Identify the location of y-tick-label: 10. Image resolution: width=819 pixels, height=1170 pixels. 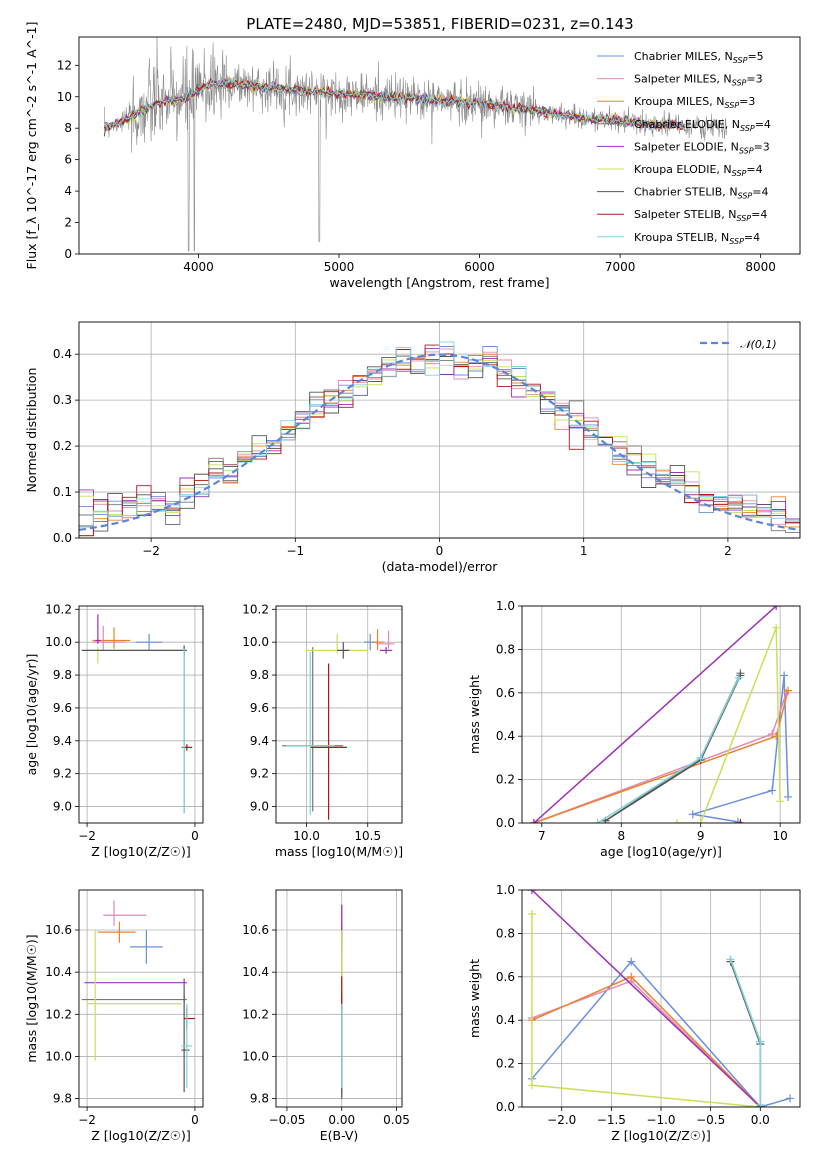
(64, 97).